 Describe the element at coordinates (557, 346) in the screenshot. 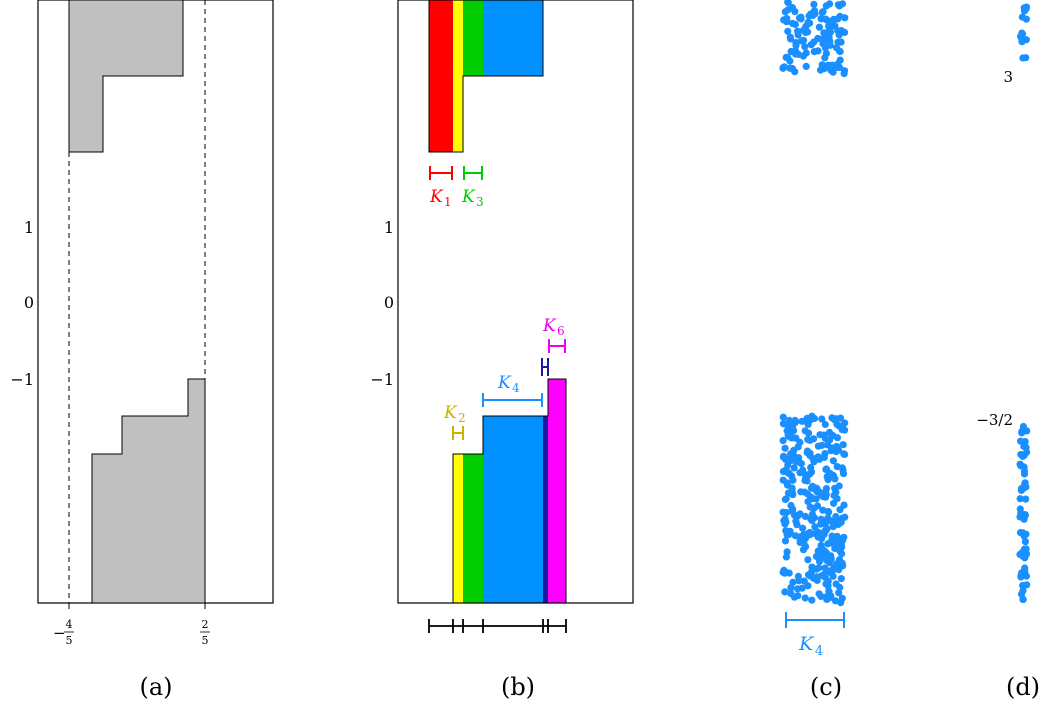

I see `k6-bracket` at that location.